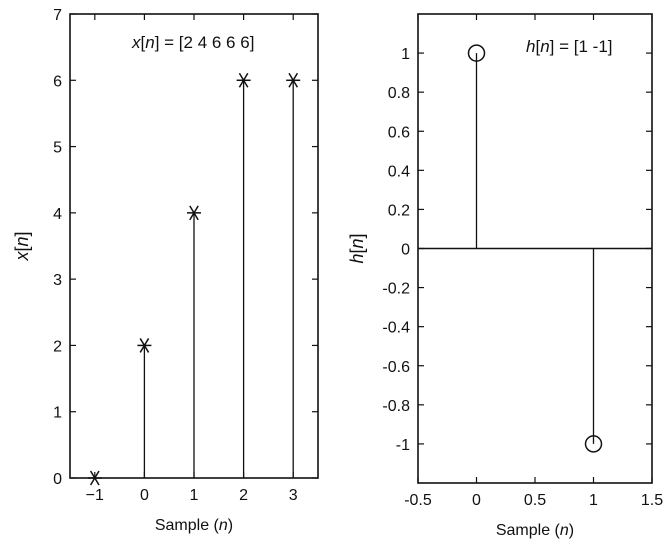  I want to click on x-tick-label: −1, so click(95, 495).